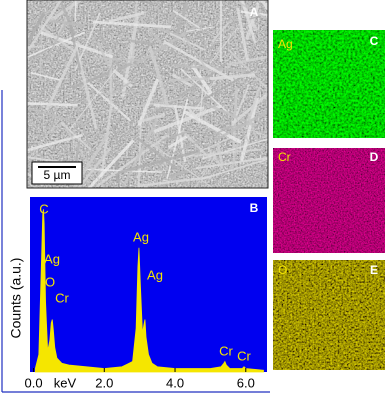 Image resolution: width=387 pixels, height=405 pixels. Describe the element at coordinates (57, 175) in the screenshot. I see `scale-bar-label: 5 µm` at that location.